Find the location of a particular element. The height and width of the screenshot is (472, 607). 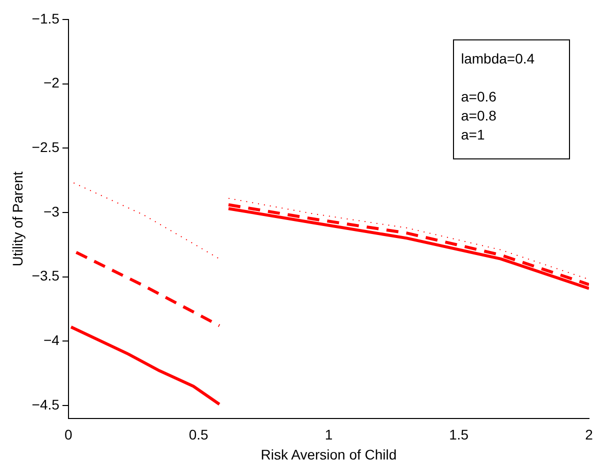

y-tick-label: −2 is located at coordinates (51, 82).